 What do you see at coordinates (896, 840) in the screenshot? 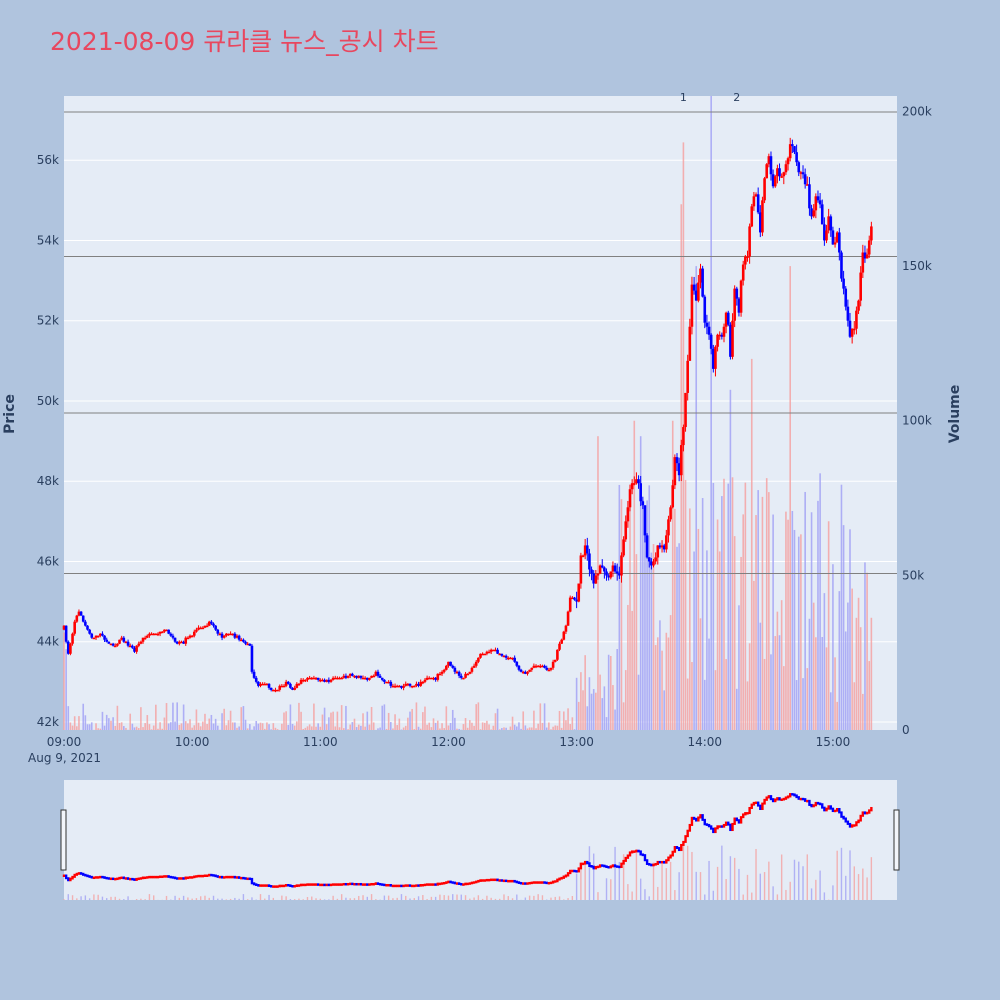
I see `range-slider-right-handle` at bounding box center [896, 840].